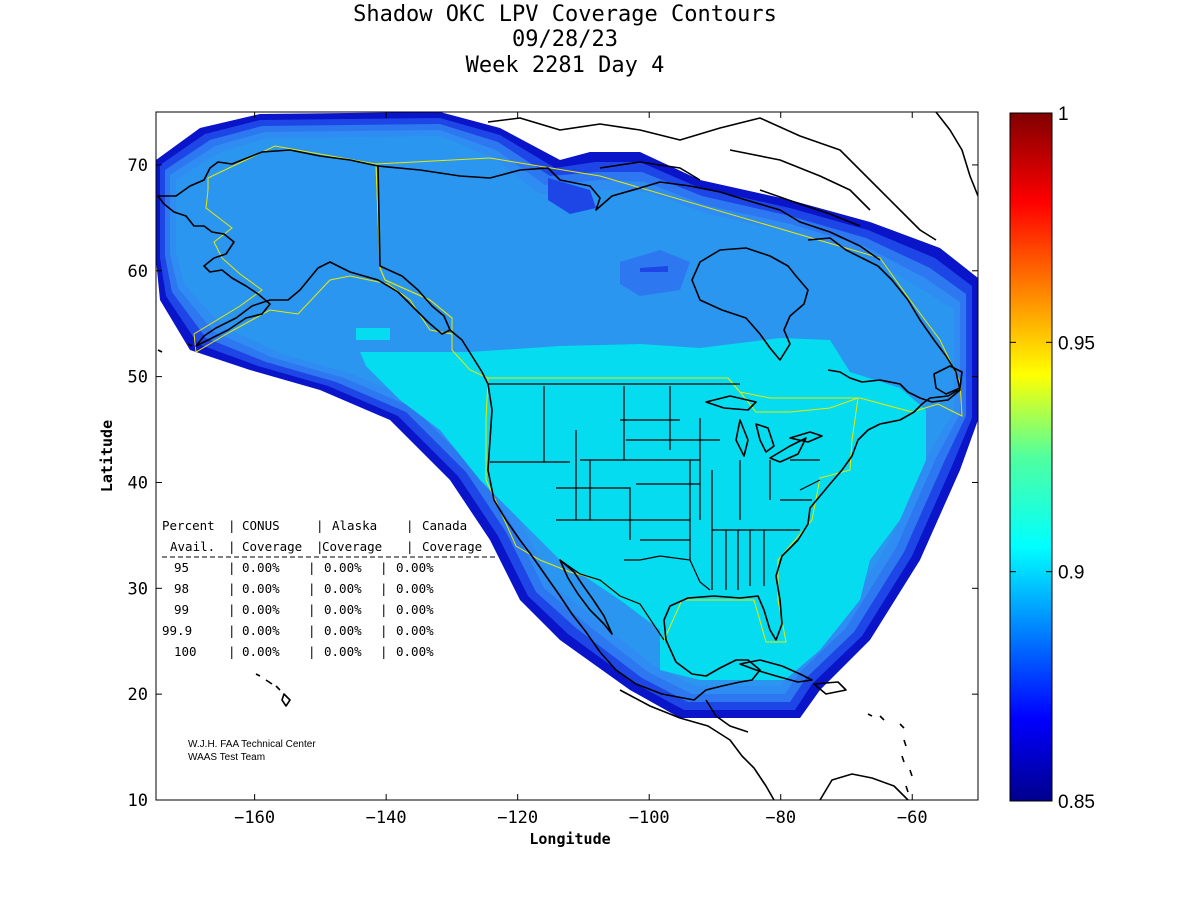 Image resolution: width=1200 pixels, height=905 pixels. What do you see at coordinates (386, 818) in the screenshot?
I see `x-tick-label: −140` at bounding box center [386, 818].